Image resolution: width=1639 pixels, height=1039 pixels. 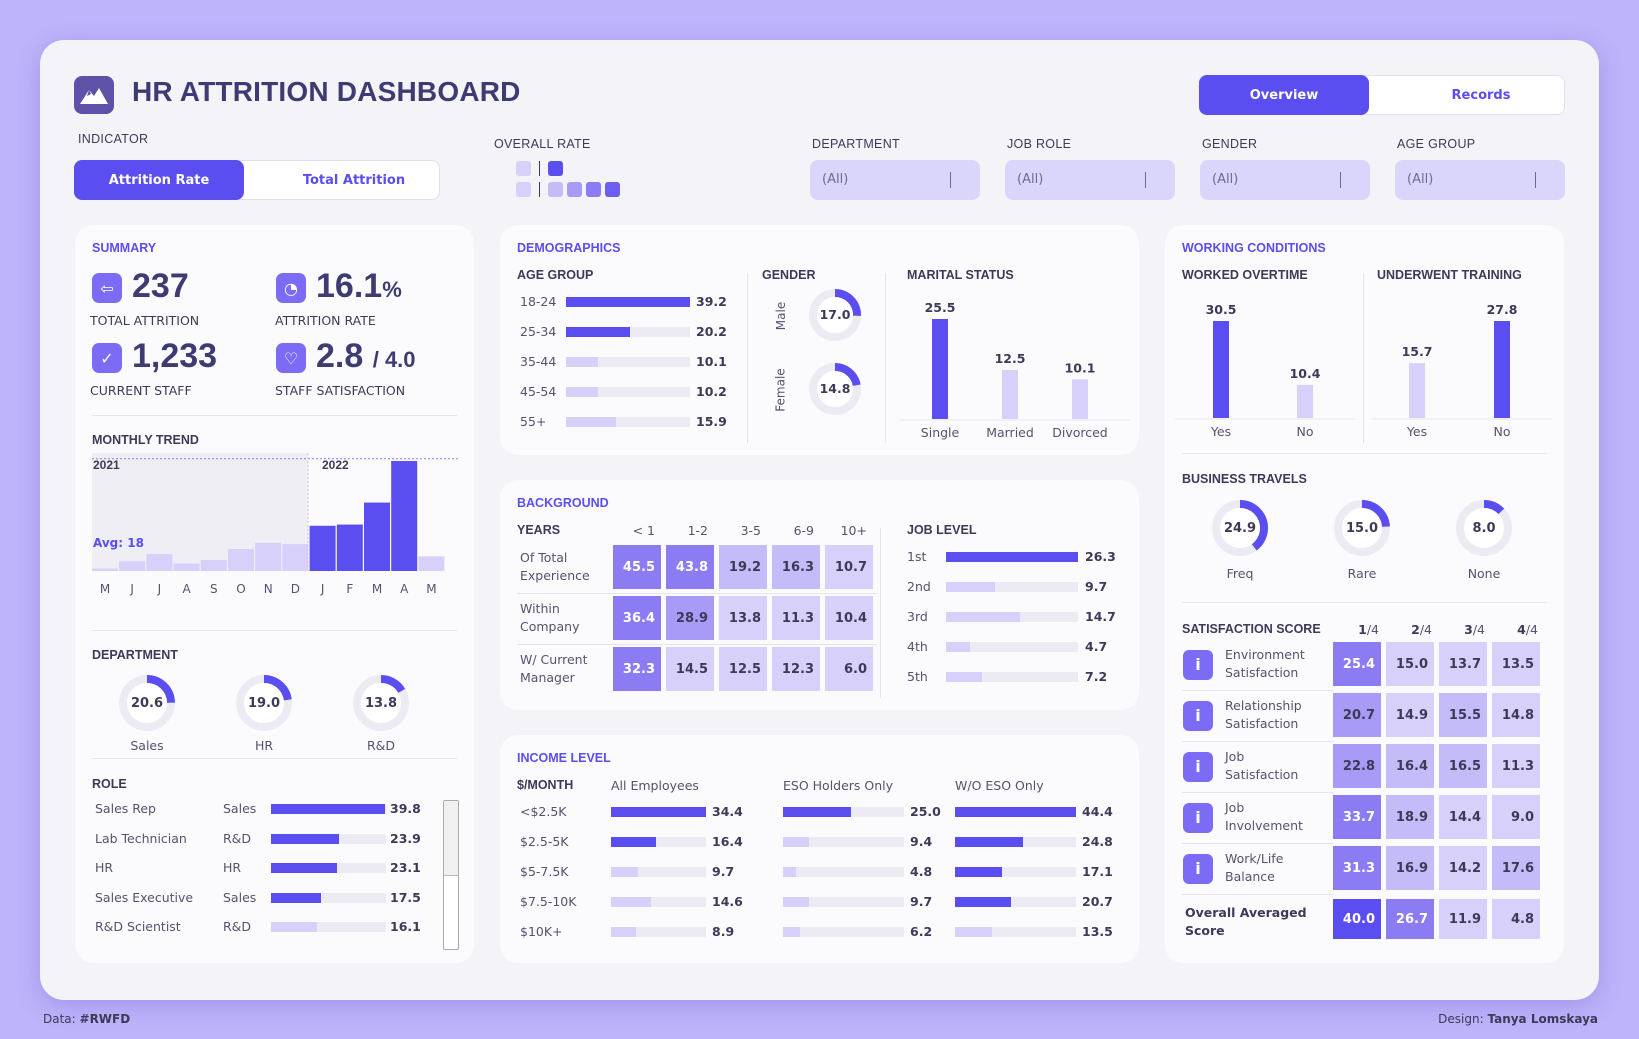 I want to click on satisfaction-cell: 13.5, so click(x=1516, y=664).